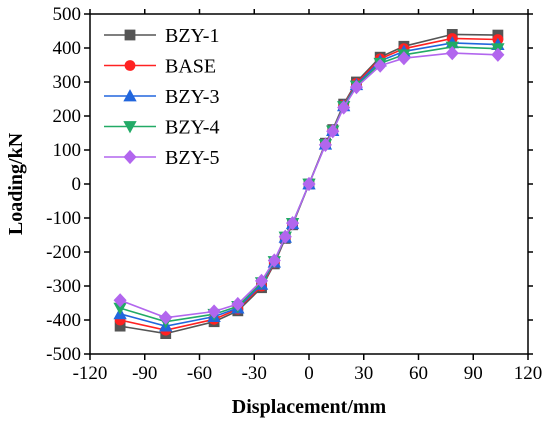 This screenshot has height=423, width=550. Describe the element at coordinates (199, 373) in the screenshot. I see `x-tick-label: -60` at that location.